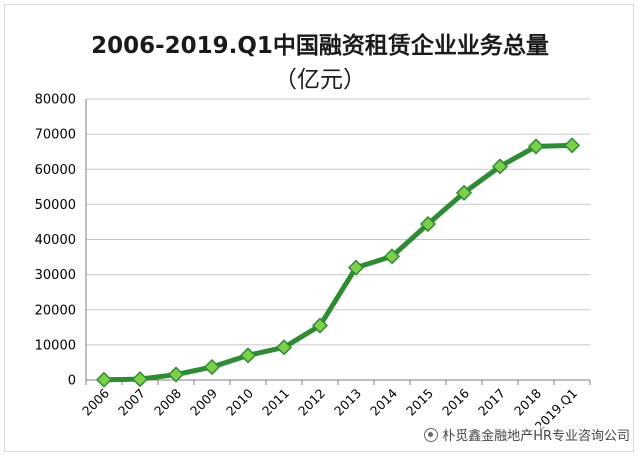  What do you see at coordinates (239, 401) in the screenshot?
I see `x-tick-label: 2010` at bounding box center [239, 401].